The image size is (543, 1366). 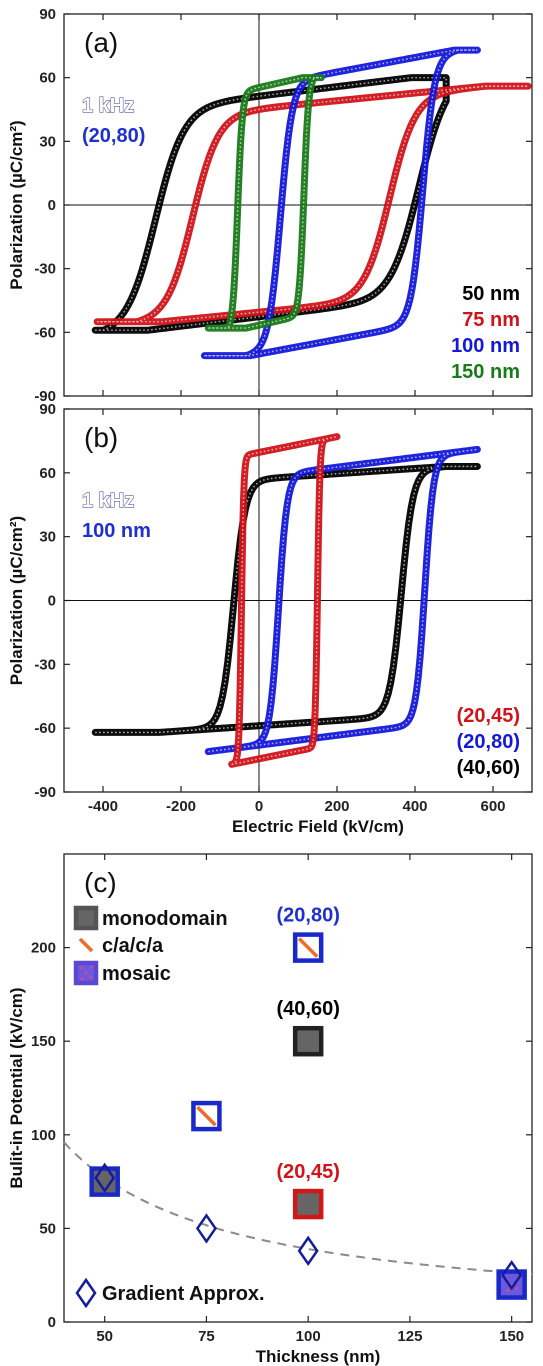 What do you see at coordinates (492, 806) in the screenshot?
I see `x-tick-label: 600` at bounding box center [492, 806].